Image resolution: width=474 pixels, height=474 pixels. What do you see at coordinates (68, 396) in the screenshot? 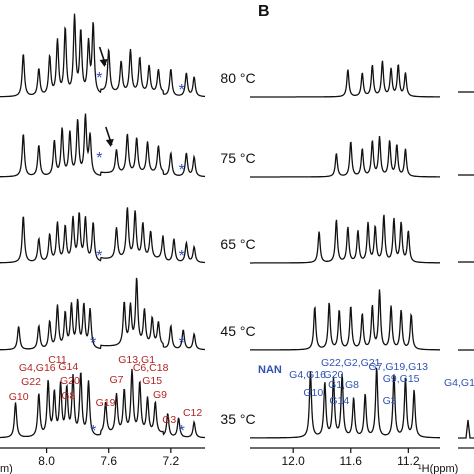
I see `assignment-label: G8` at bounding box center [68, 396].